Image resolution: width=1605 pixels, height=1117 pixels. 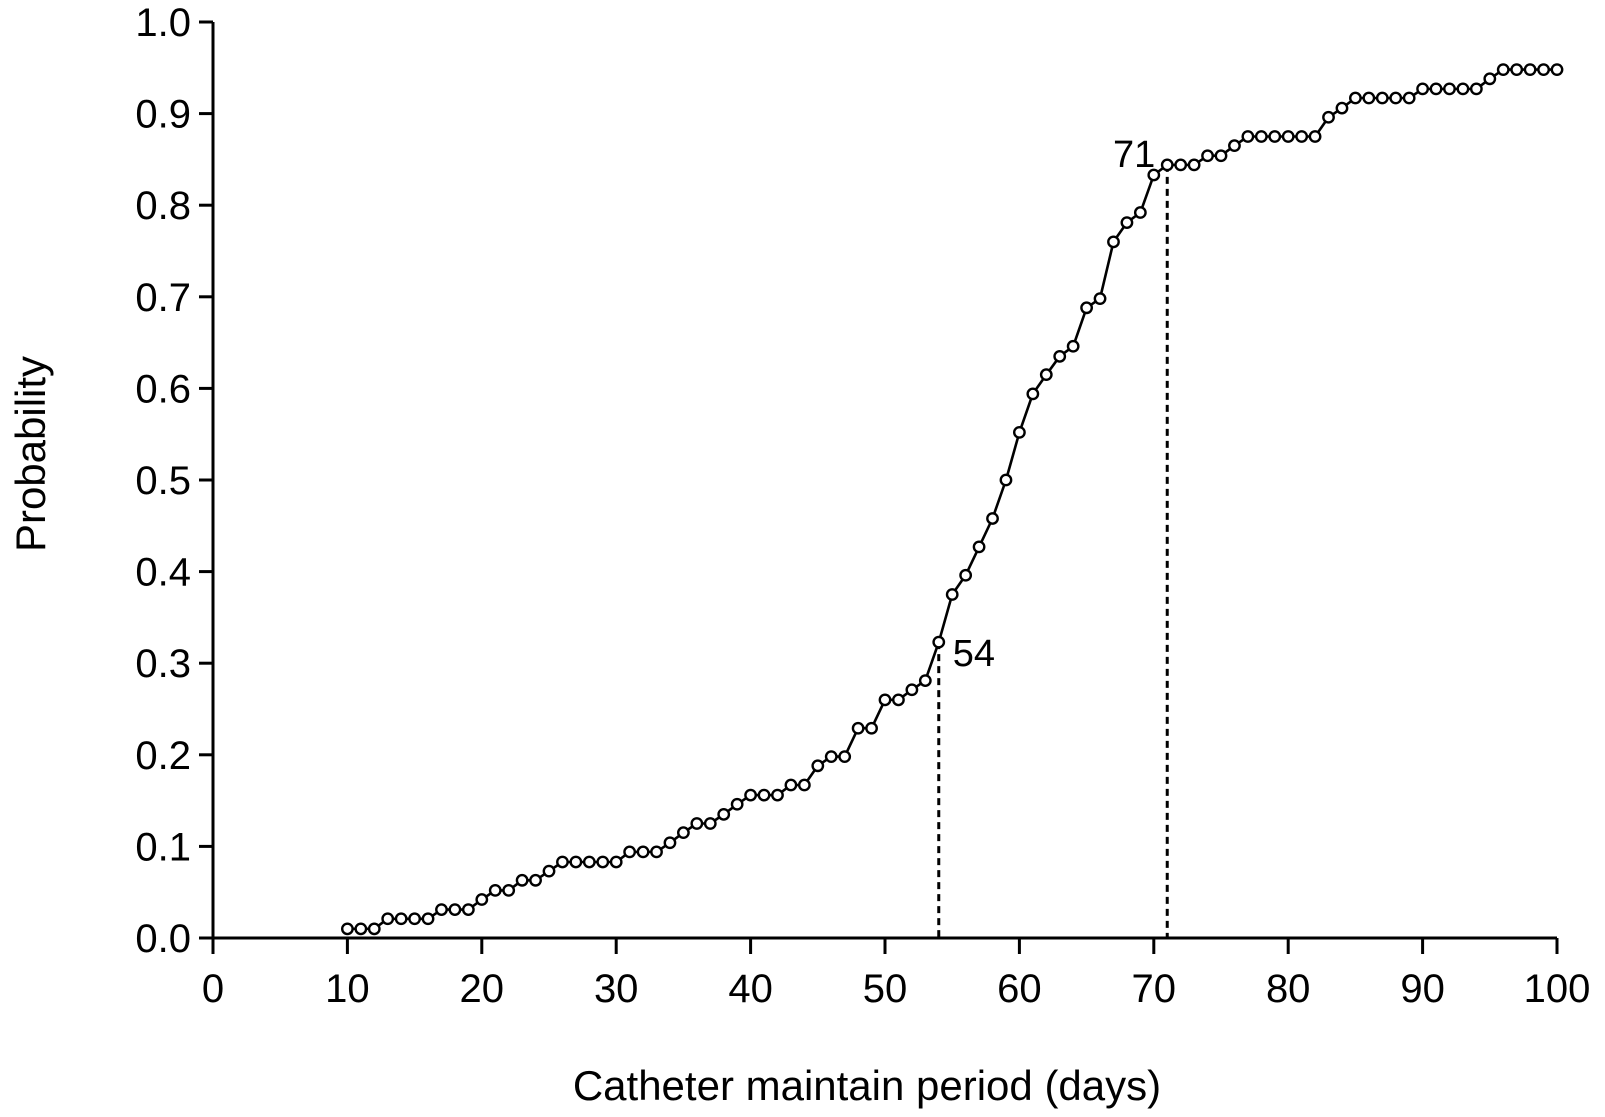 What do you see at coordinates (163, 389) in the screenshot?
I see `y-tick-label: 0.6` at bounding box center [163, 389].